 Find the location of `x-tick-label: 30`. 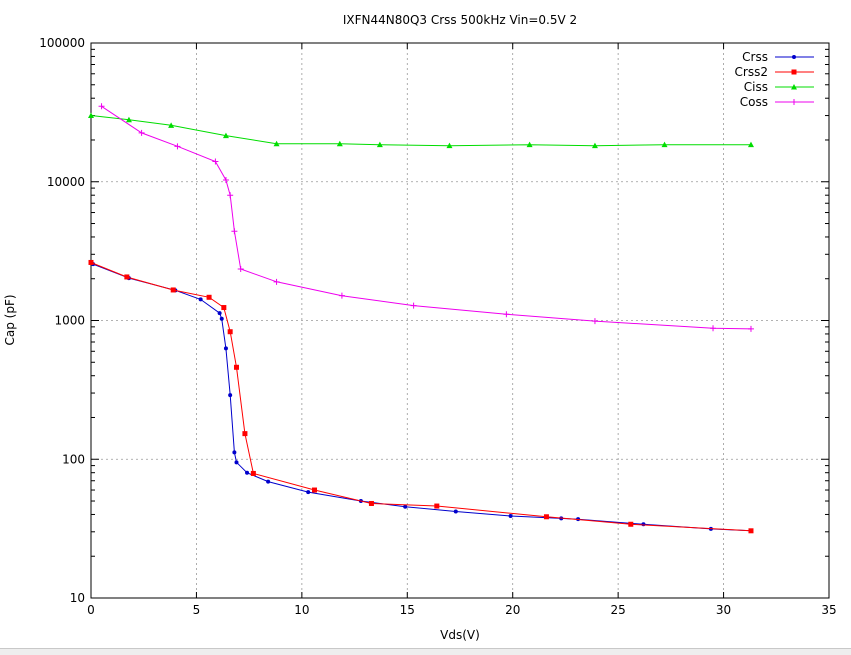

x-tick-label: 30 is located at coordinates (723, 610).